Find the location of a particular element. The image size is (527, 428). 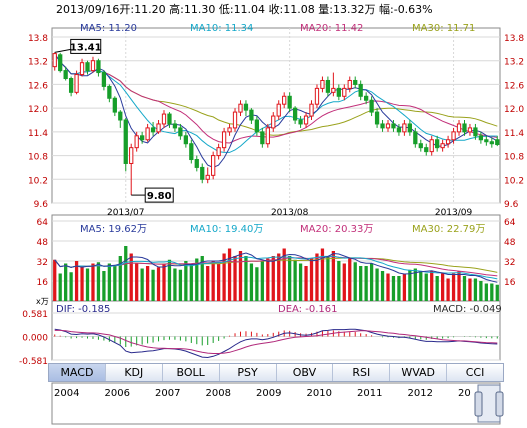

header-change: -0.63% is located at coordinates (413, 9).